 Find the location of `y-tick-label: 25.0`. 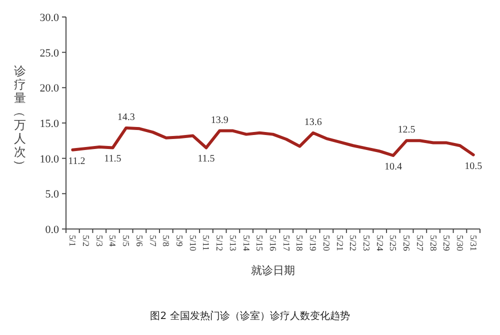

y-tick-label: 25.0 is located at coordinates (50, 53).